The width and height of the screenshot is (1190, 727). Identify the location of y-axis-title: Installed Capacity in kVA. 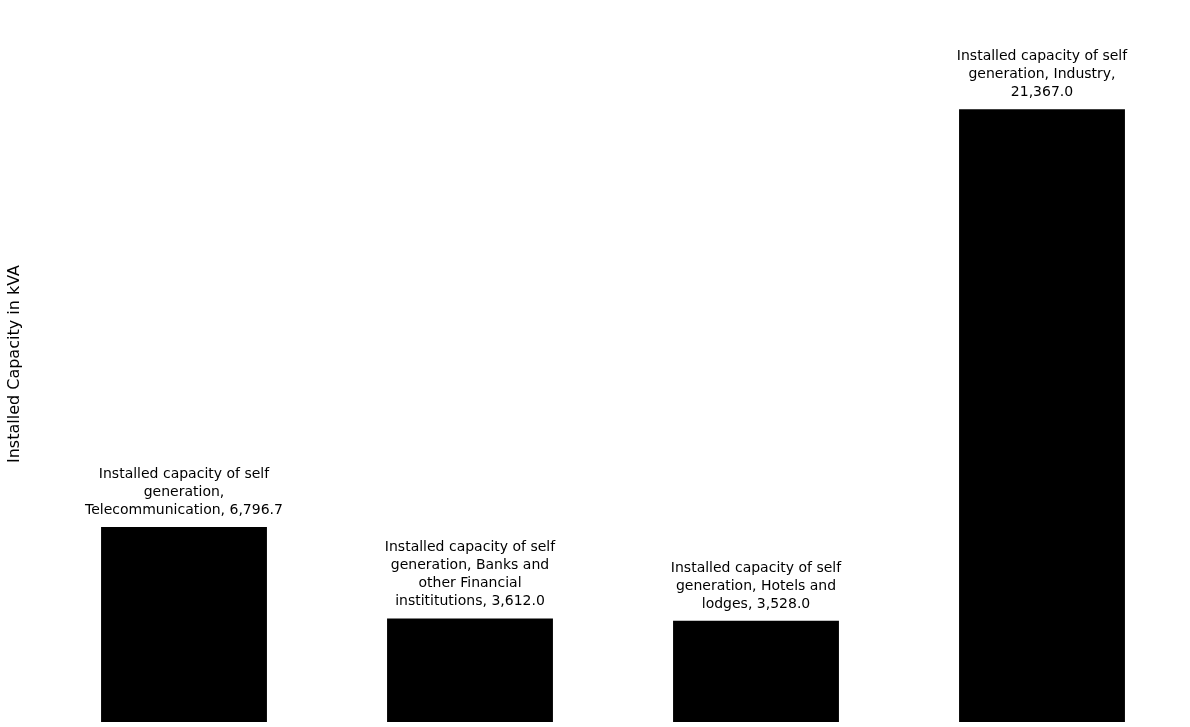
(13, 364).